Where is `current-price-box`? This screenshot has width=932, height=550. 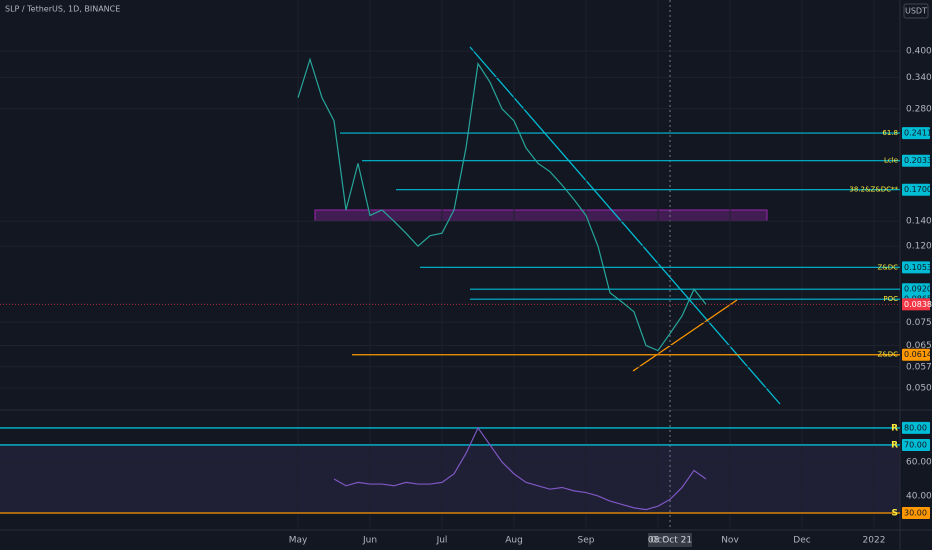 current-price-box is located at coordinates (916, 304).